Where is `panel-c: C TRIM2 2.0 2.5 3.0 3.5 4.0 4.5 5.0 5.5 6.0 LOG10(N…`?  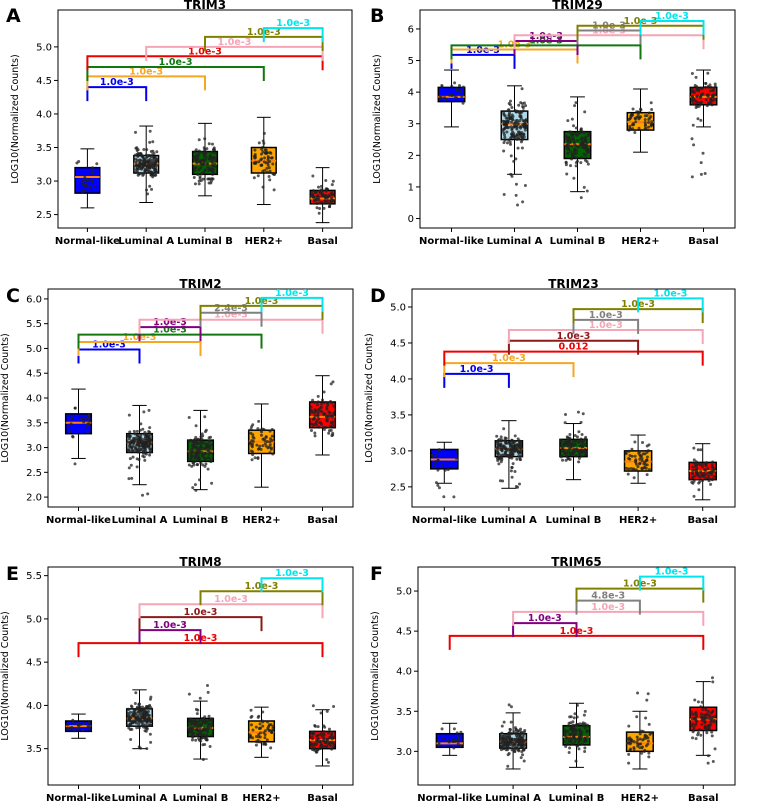 panel-c: C TRIM2 2.0 2.5 3.0 3.5 4.0 4.5 5.0 5.5 6.0 LOG10(N… is located at coordinates (177, 401).